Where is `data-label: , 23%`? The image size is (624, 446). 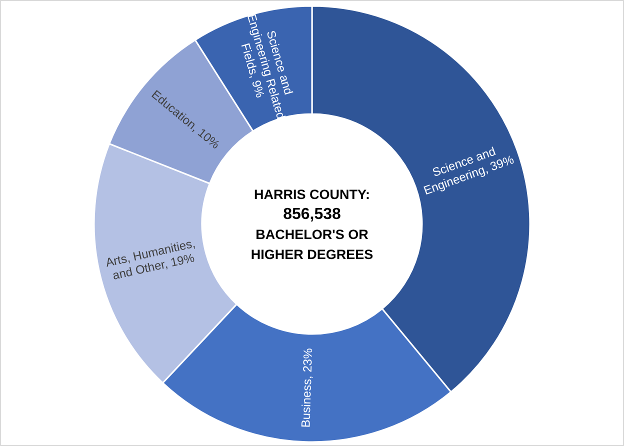
data-label: , 23% is located at coordinates (308, 364).